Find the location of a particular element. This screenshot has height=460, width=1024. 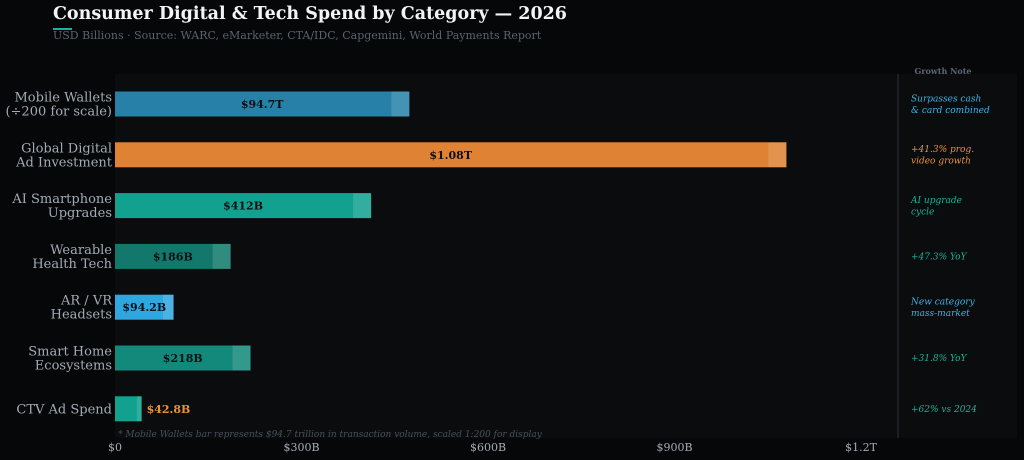

bar-tip-ar-vr-headsets is located at coordinates (168, 307).